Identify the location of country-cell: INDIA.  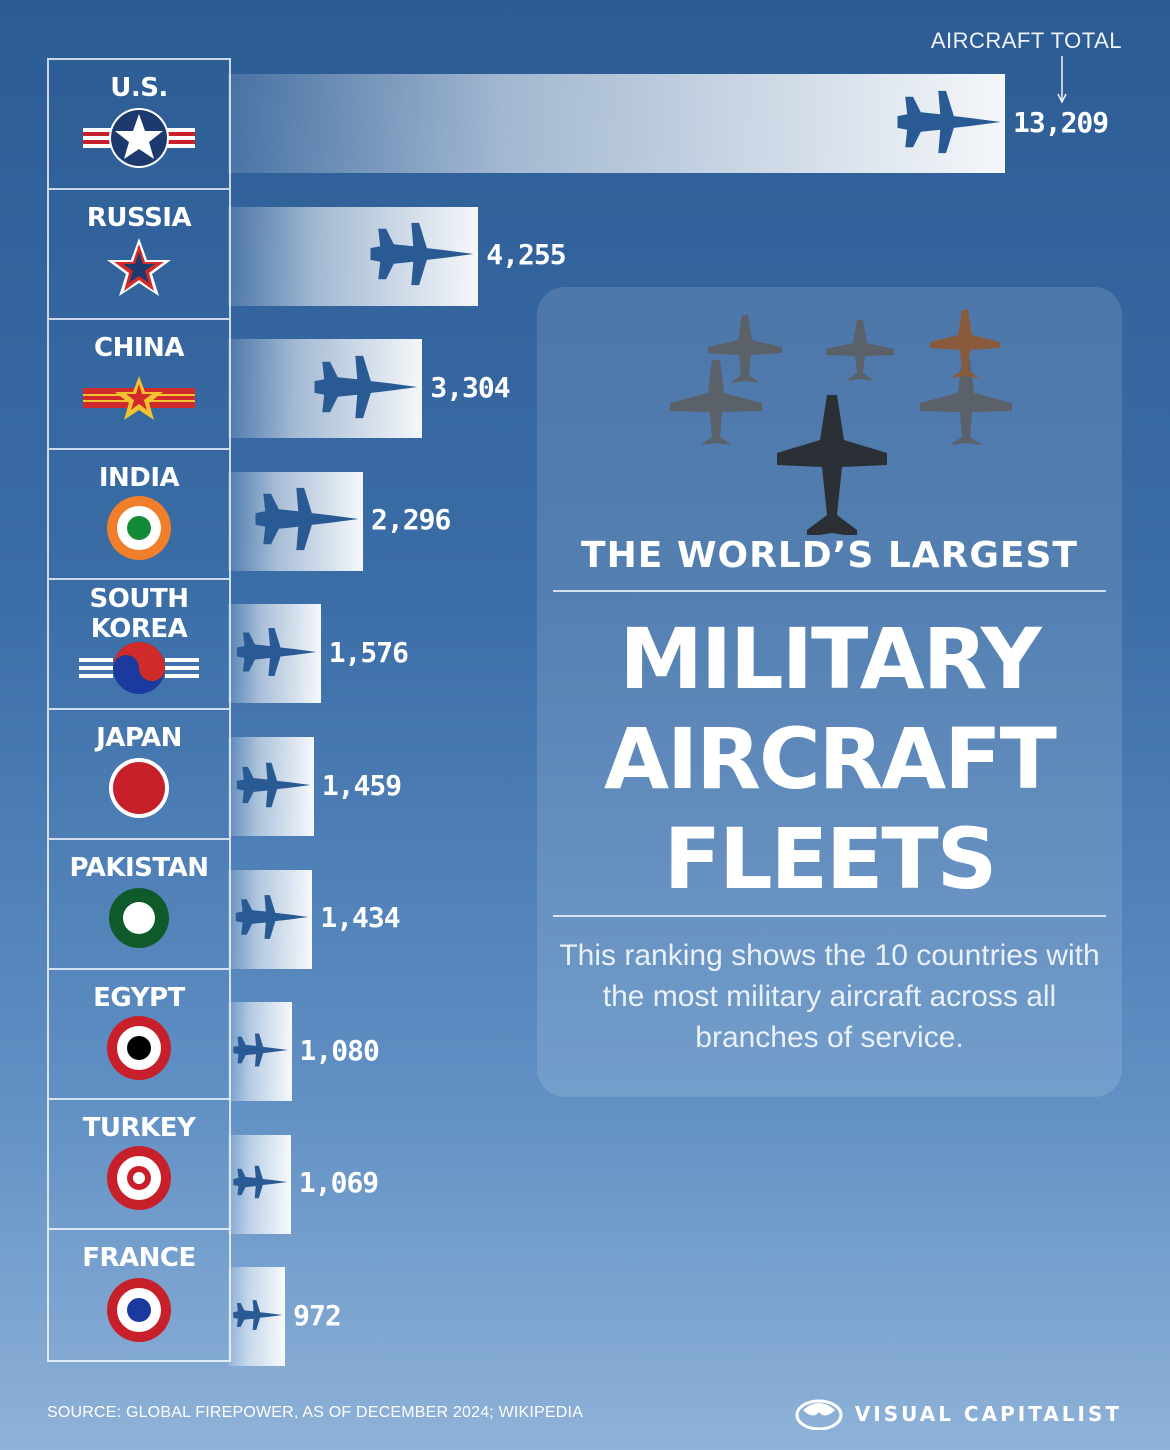
(139, 515).